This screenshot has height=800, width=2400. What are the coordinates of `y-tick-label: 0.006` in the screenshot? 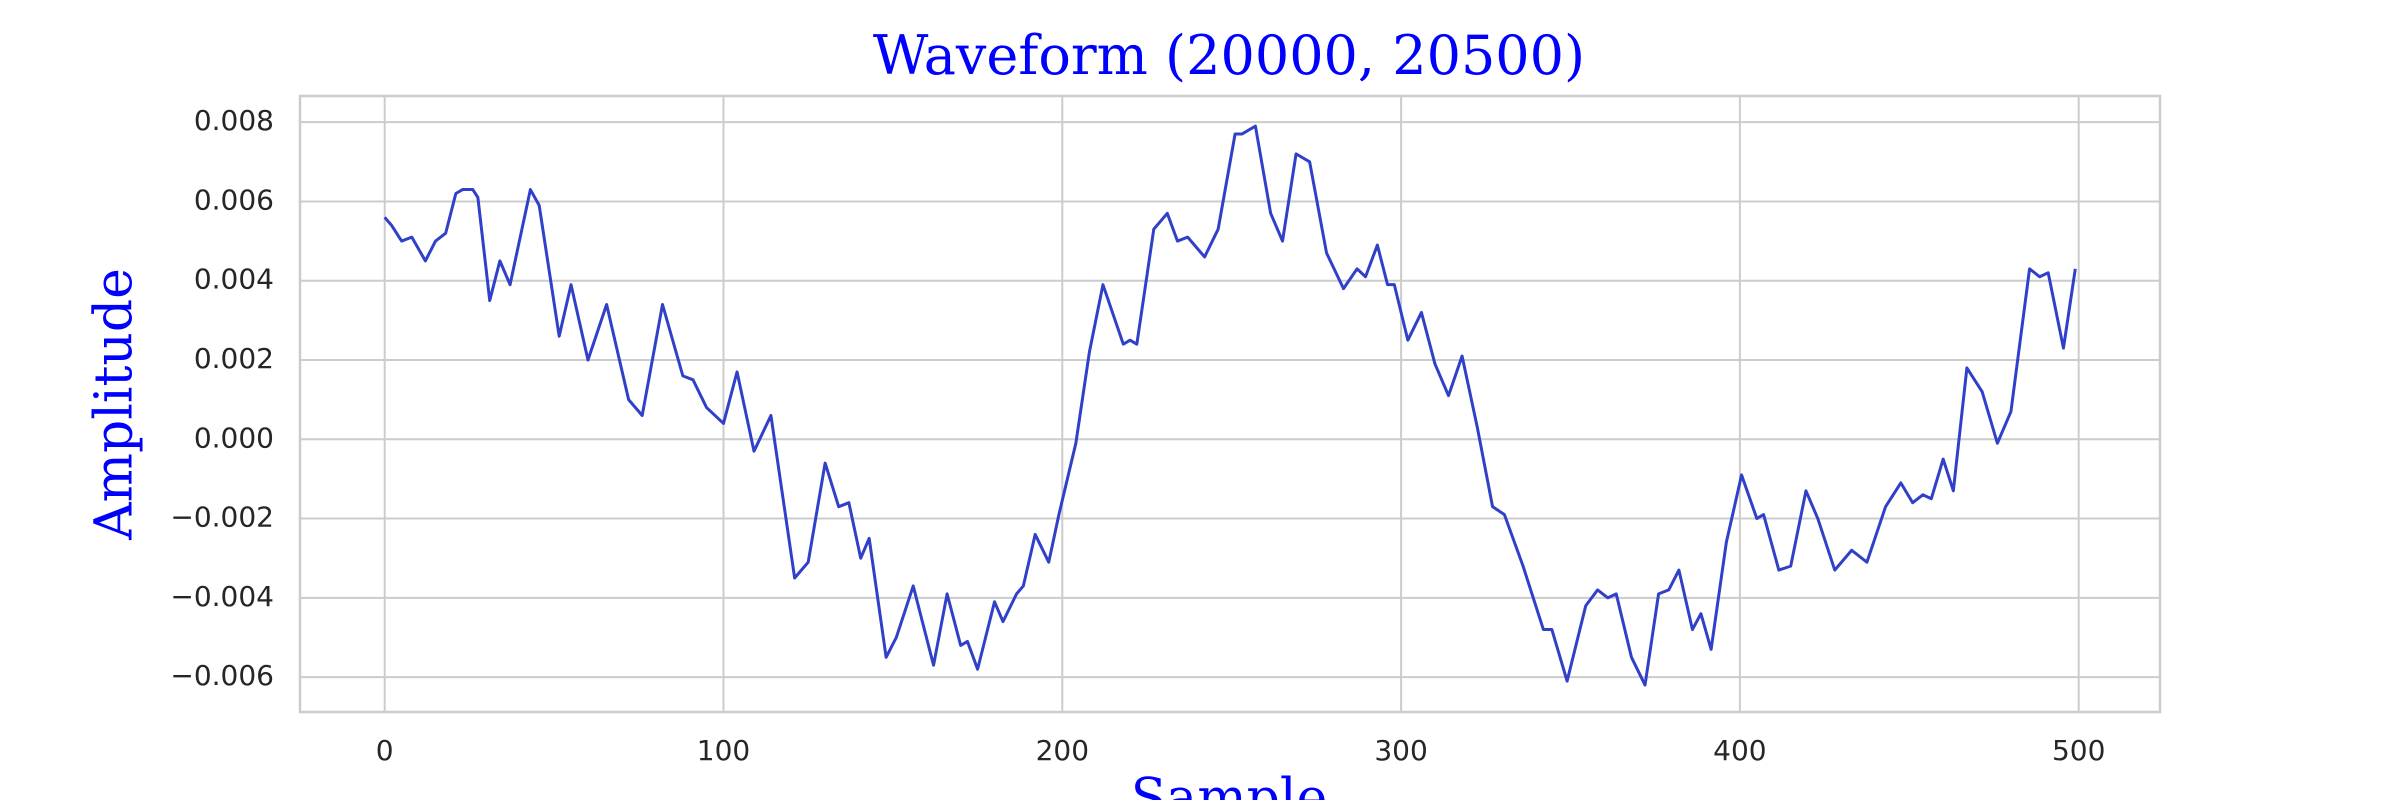 It's located at (234, 199).